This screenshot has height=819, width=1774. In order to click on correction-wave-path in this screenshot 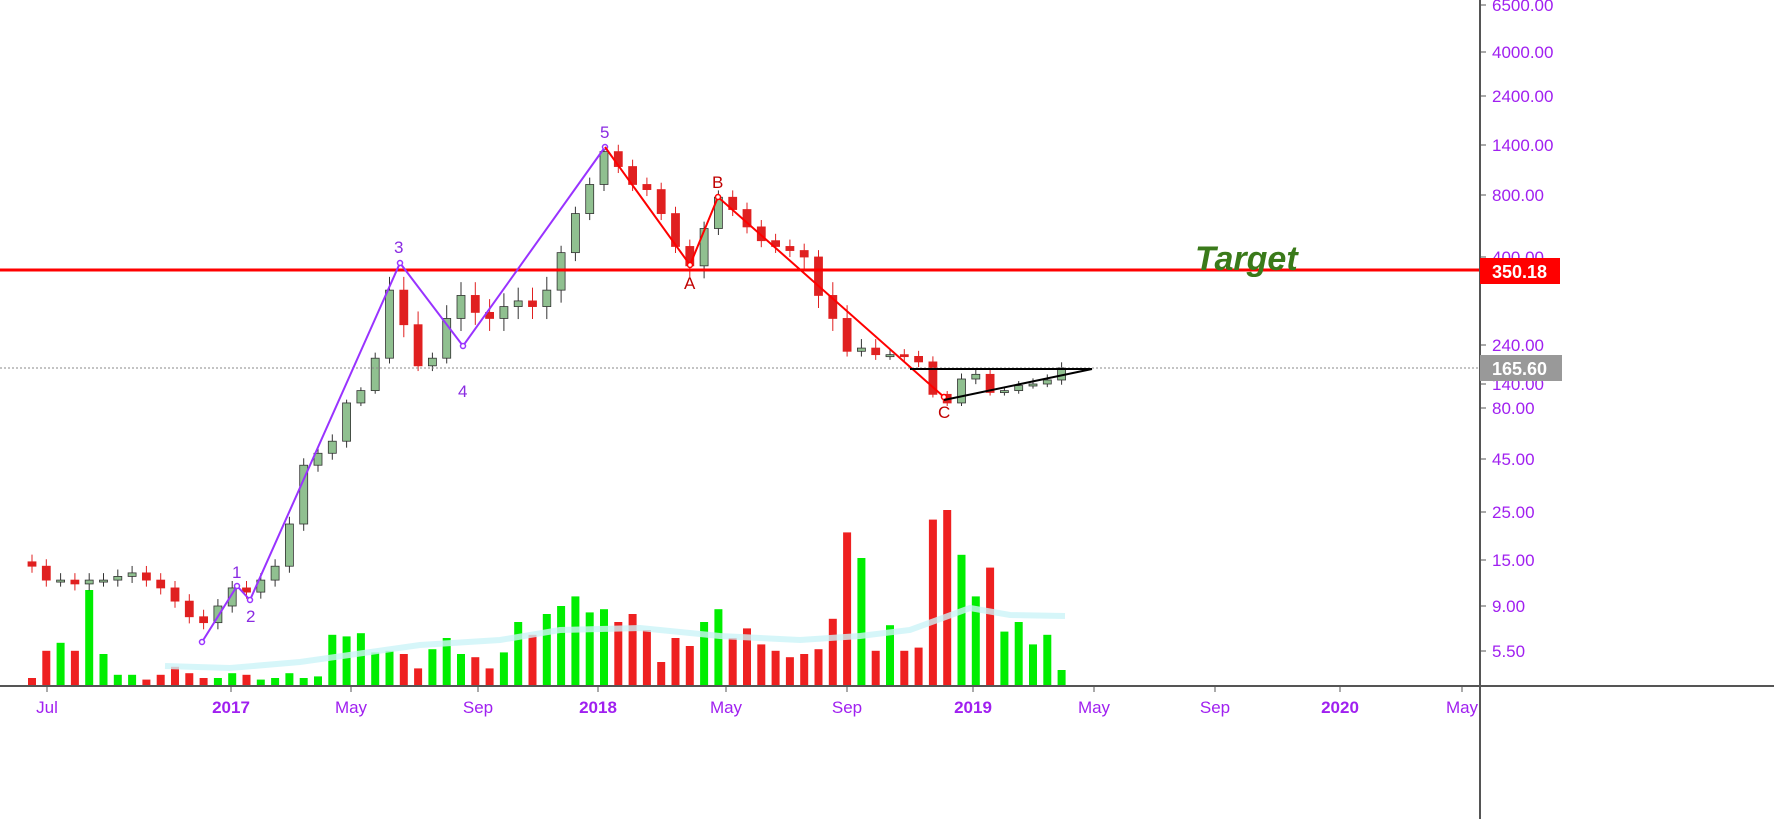, I will do `click(774, 272)`.